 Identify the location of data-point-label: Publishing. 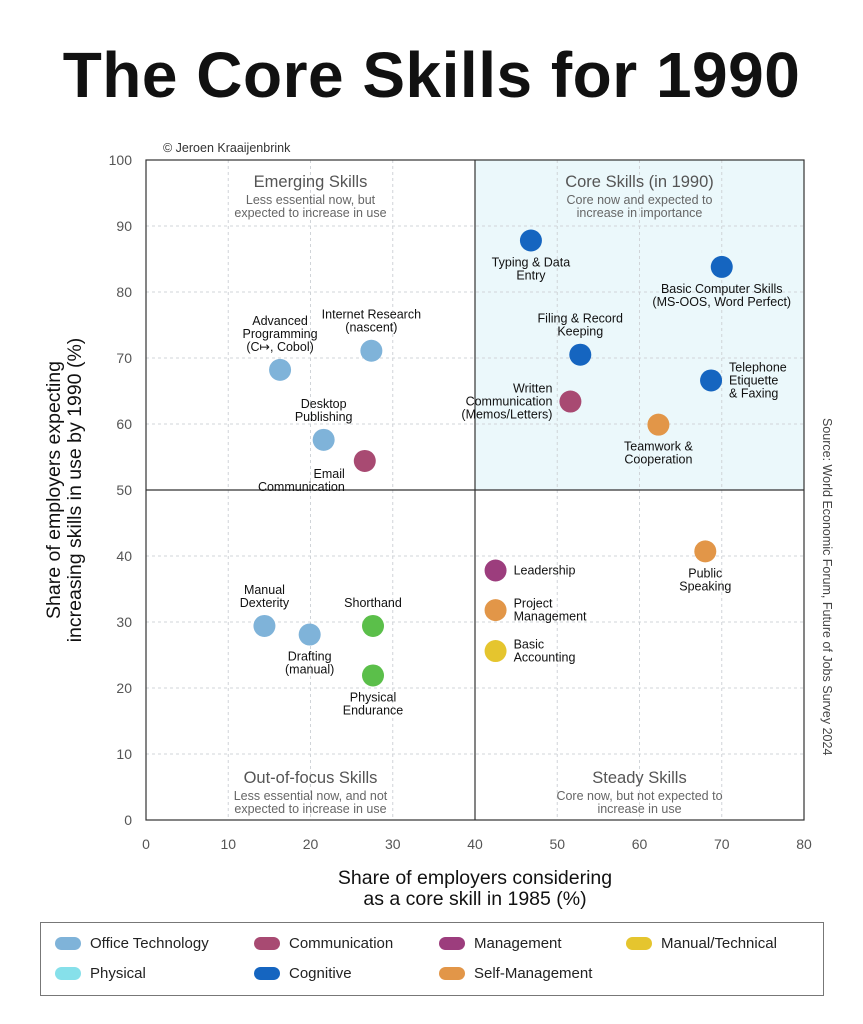
(324, 417).